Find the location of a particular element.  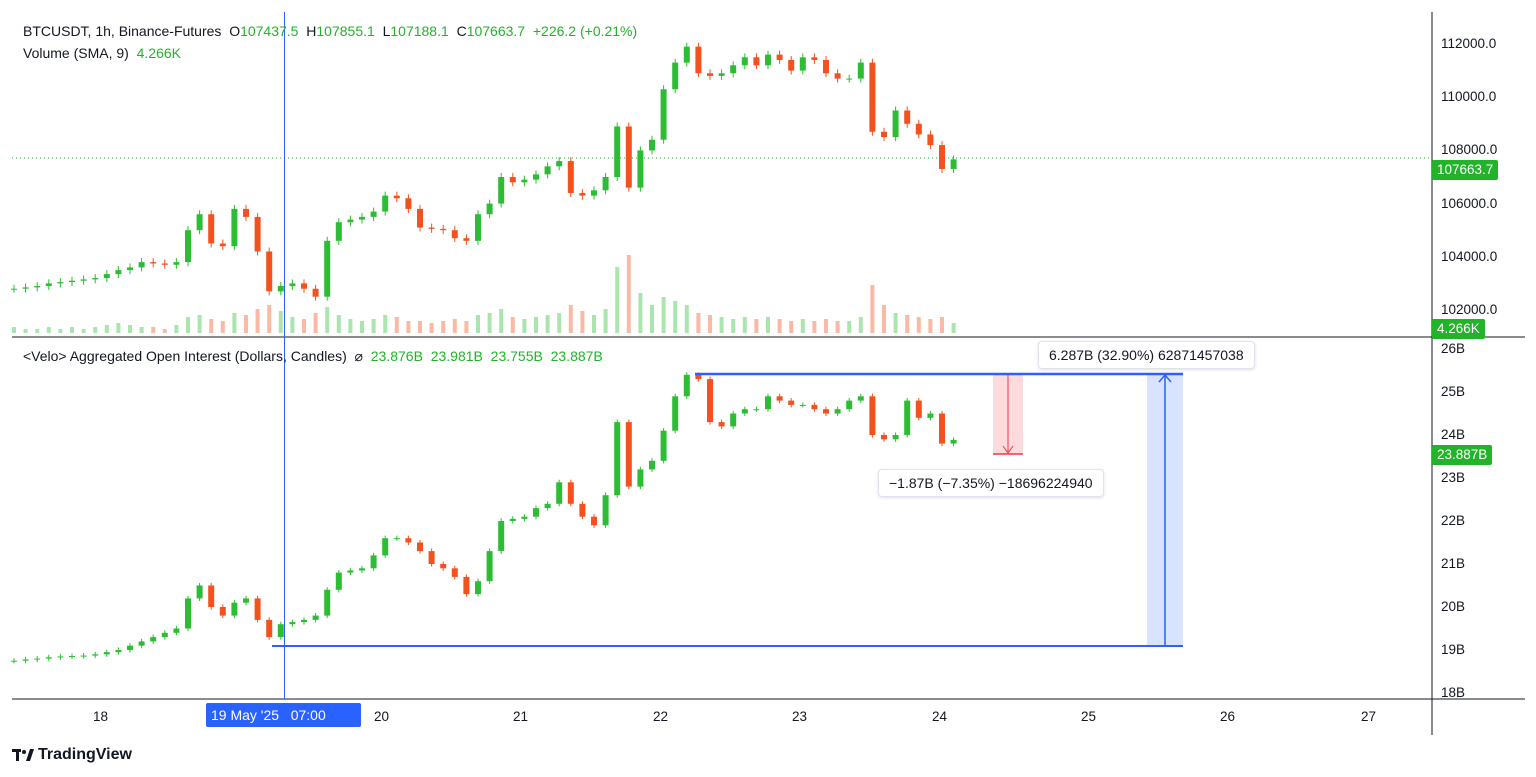

measure-up-tool is located at coordinates (1165, 509).